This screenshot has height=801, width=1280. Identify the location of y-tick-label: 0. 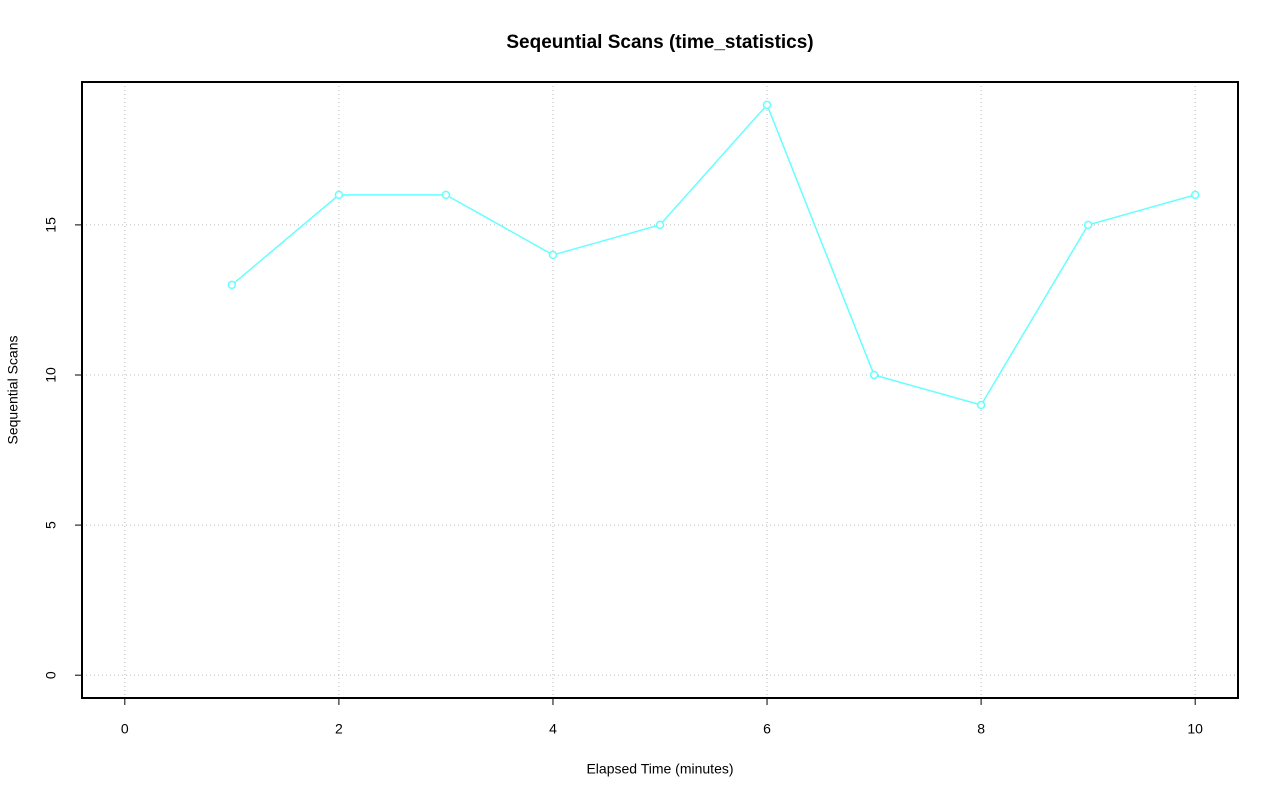
(51, 675).